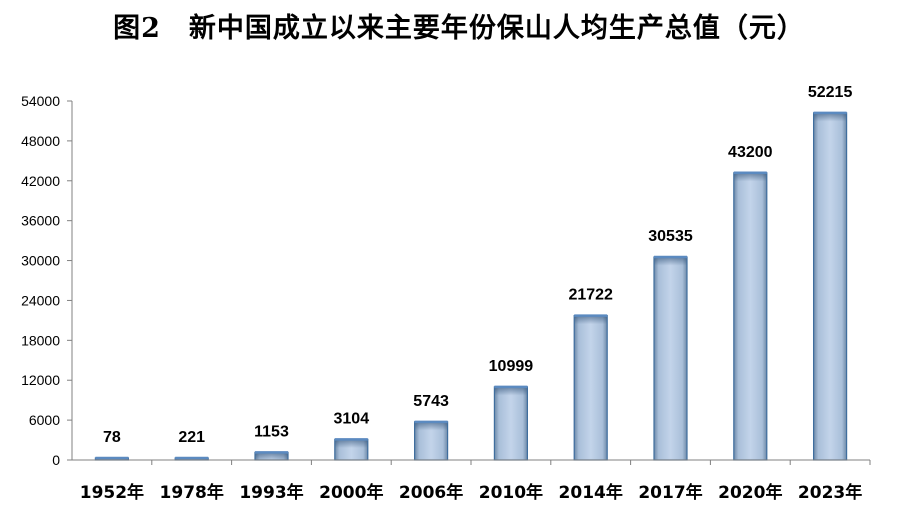 The width and height of the screenshot is (918, 514). Describe the element at coordinates (40, 380) in the screenshot. I see `y-tick-label: 12000` at that location.